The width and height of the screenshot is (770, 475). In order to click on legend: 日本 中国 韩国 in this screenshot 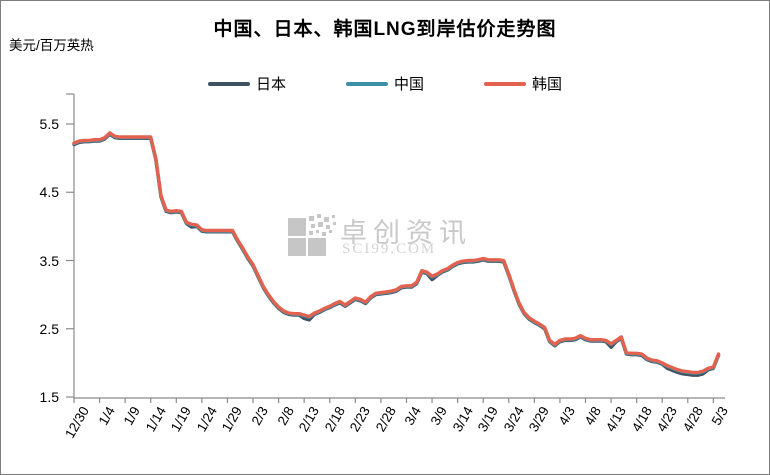, I will do `click(385, 83)`.